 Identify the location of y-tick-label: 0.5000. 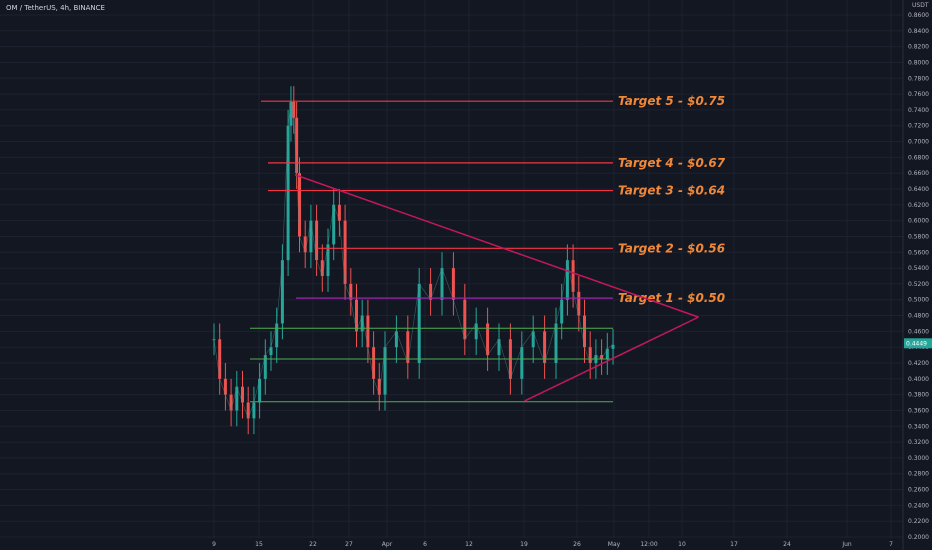
(918, 300).